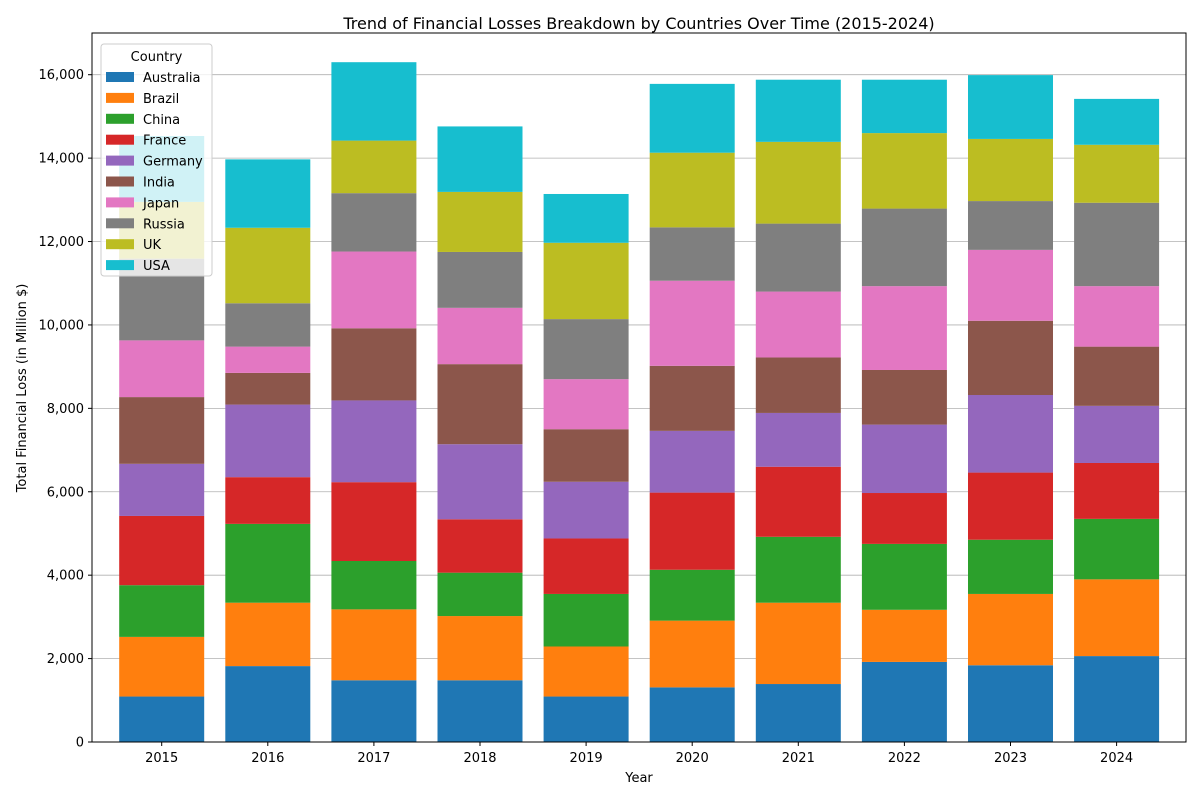 This screenshot has height=804, width=1200. What do you see at coordinates (120, 97) in the screenshot?
I see `legend-swatch-brazil` at bounding box center [120, 97].